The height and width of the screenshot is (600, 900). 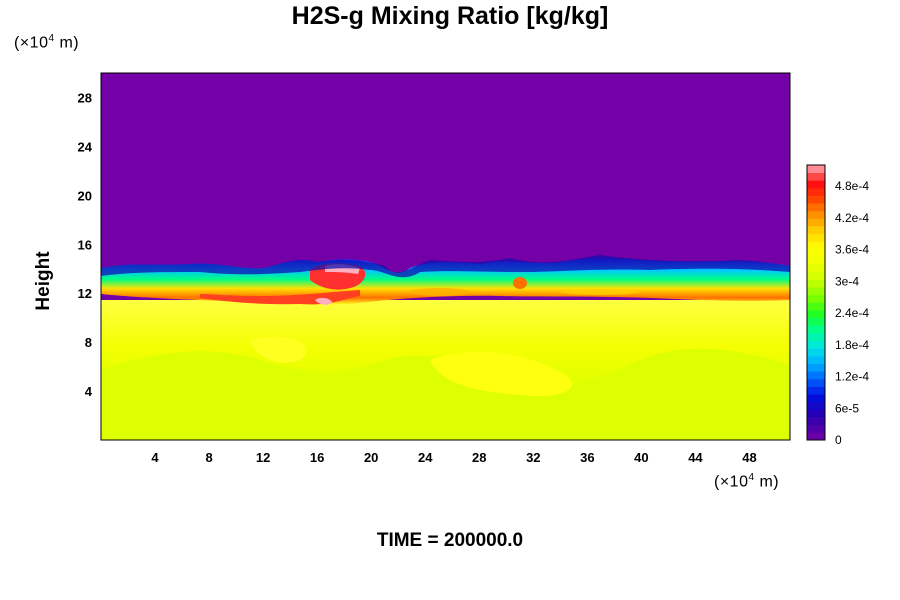 I want to click on x-unit-label: (×104 m), so click(x=747, y=481).